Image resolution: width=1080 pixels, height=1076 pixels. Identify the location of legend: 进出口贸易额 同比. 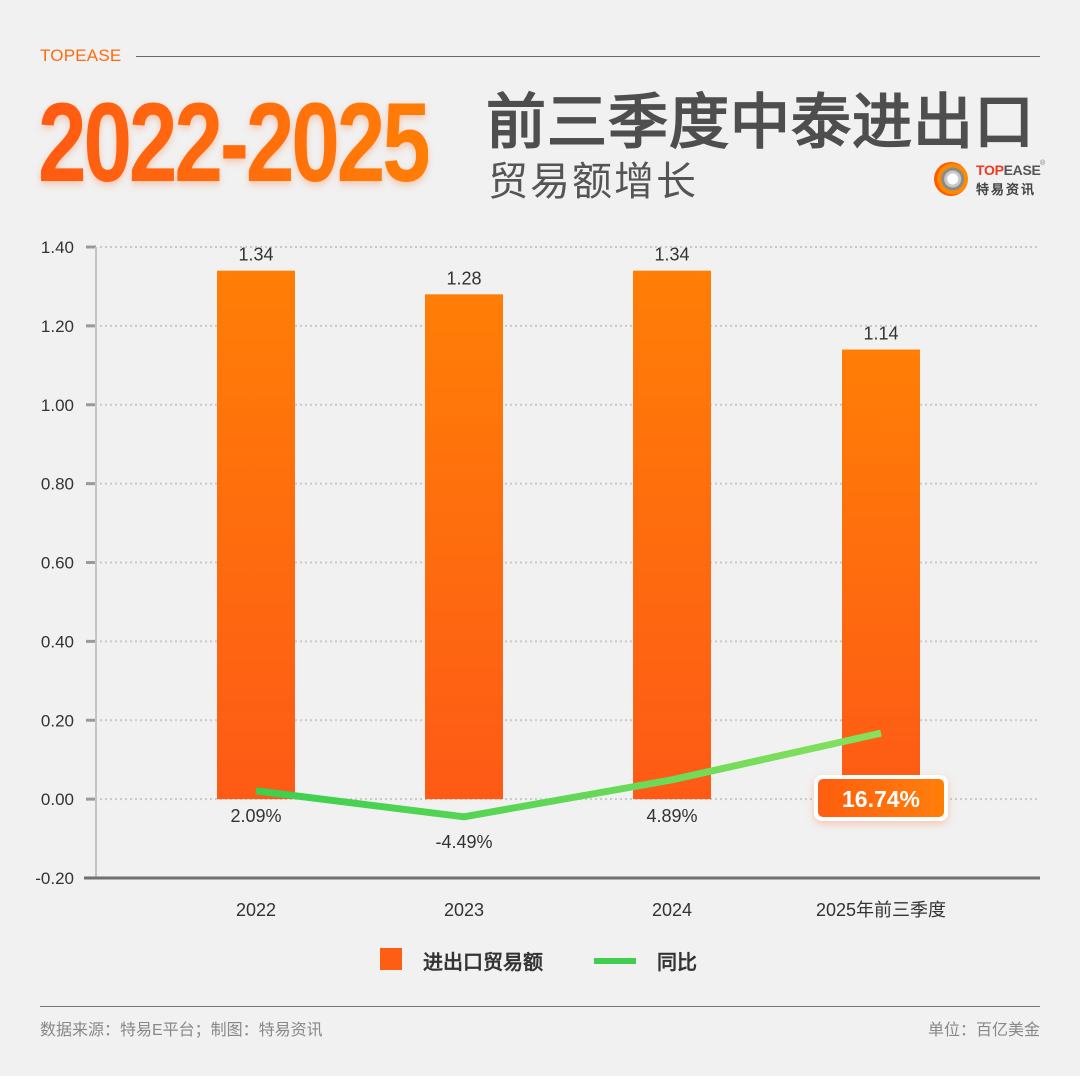
(540, 960).